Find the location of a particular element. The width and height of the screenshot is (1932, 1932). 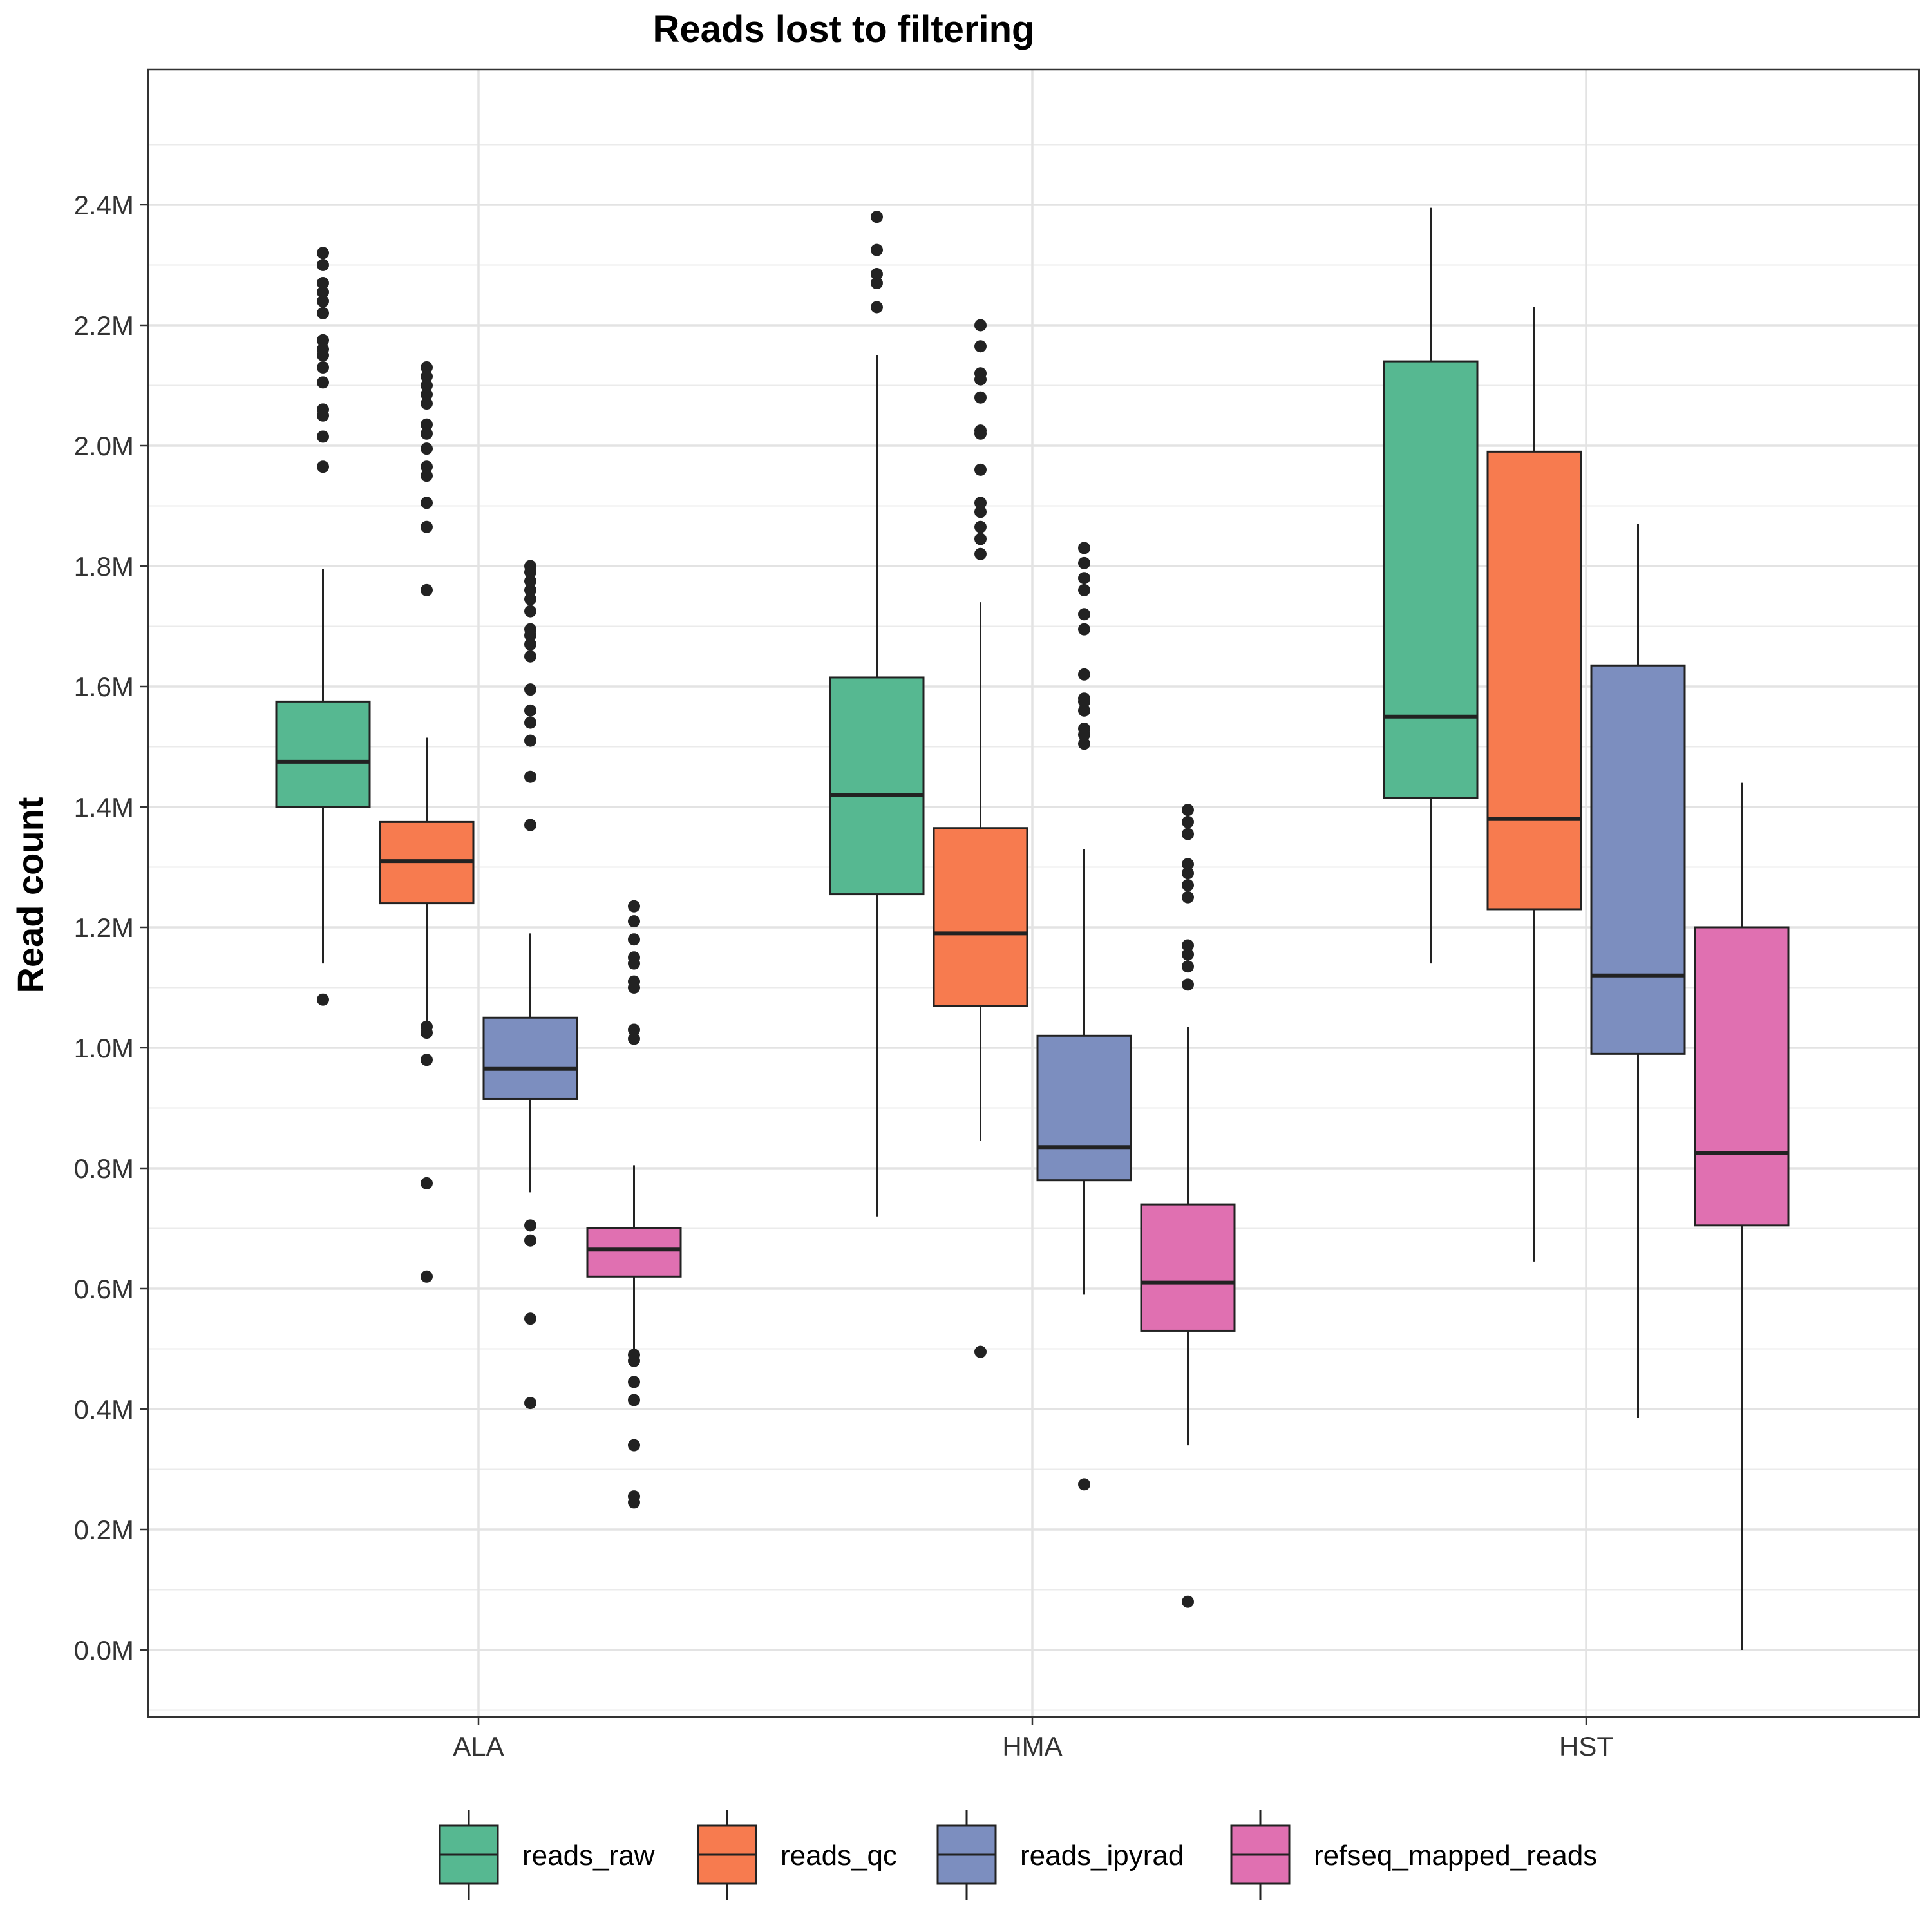

legend-label: reads_ipyrad is located at coordinates (1102, 1855).